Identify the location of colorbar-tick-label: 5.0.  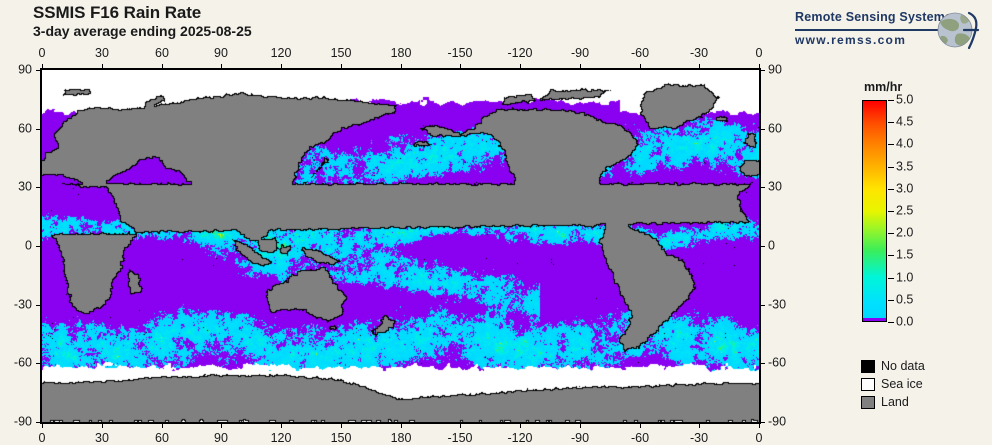
(905, 99).